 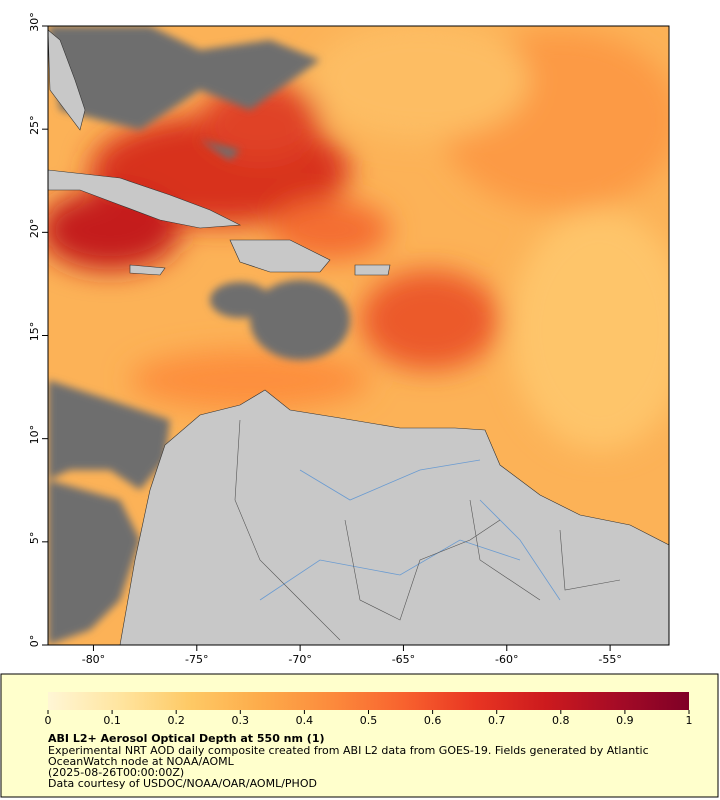 I want to click on colorbar-tick-label: 0.8, so click(x=561, y=720).